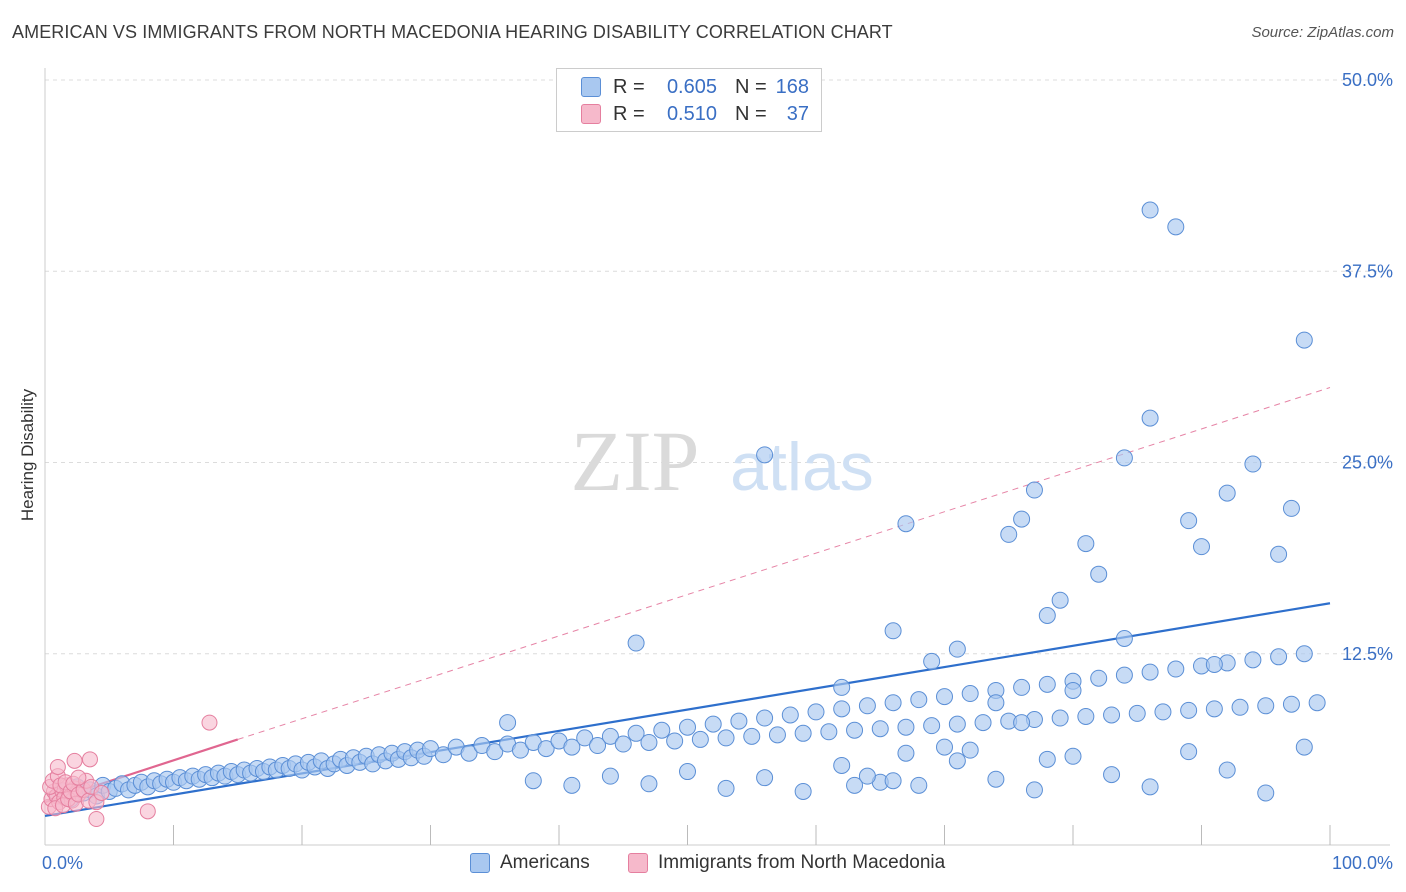  What do you see at coordinates (797, 113) in the screenshot?
I see `legend-n-value: 37` at bounding box center [797, 113].